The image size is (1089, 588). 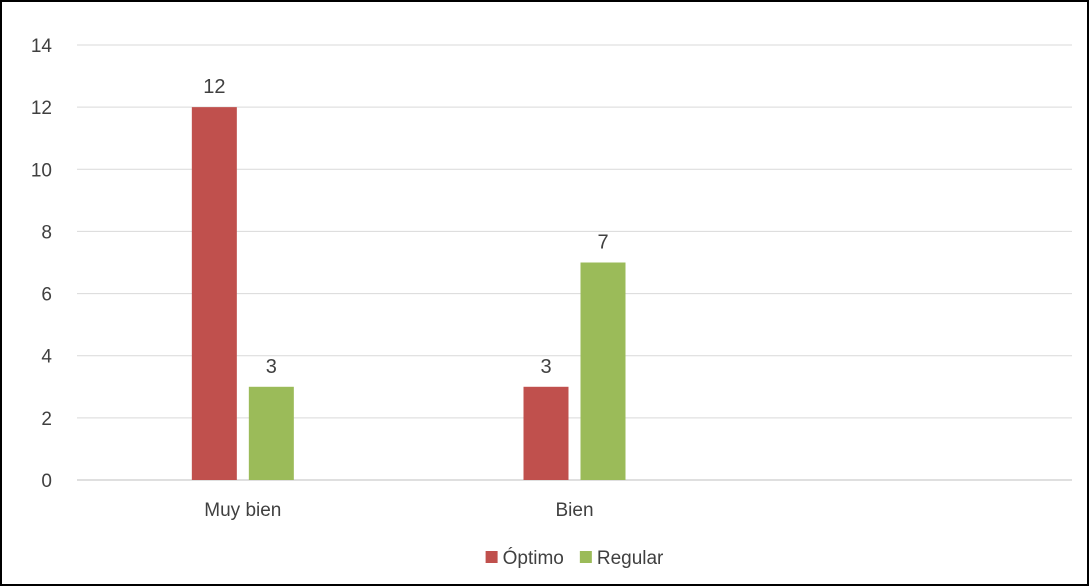 I want to click on legend-label: Regular, so click(x=630, y=558).